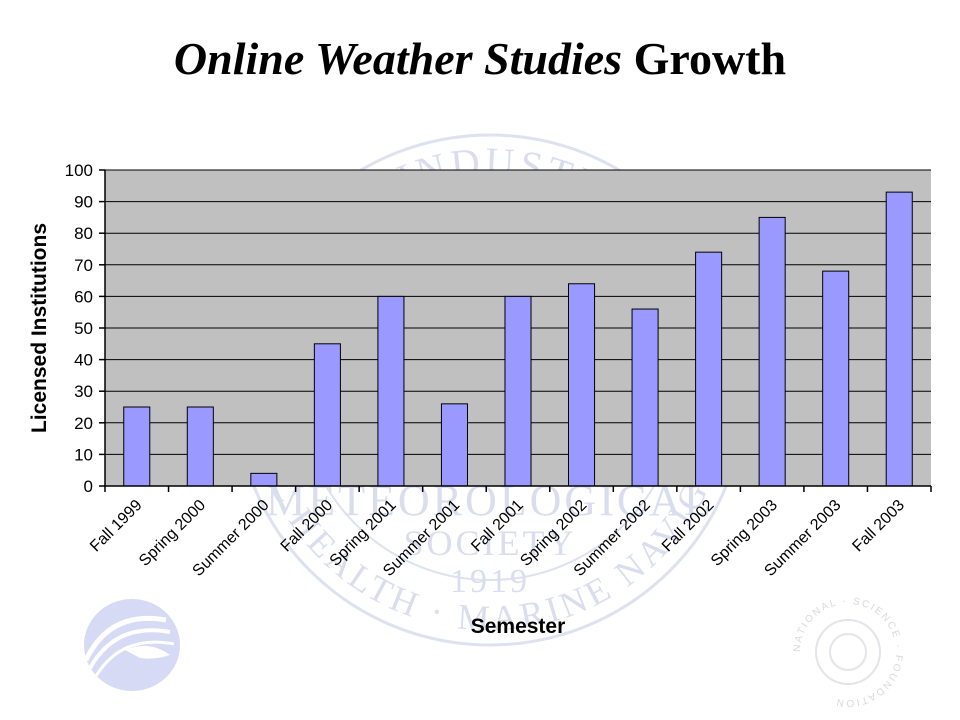  I want to click on y-tick-label: 60, so click(83, 296).